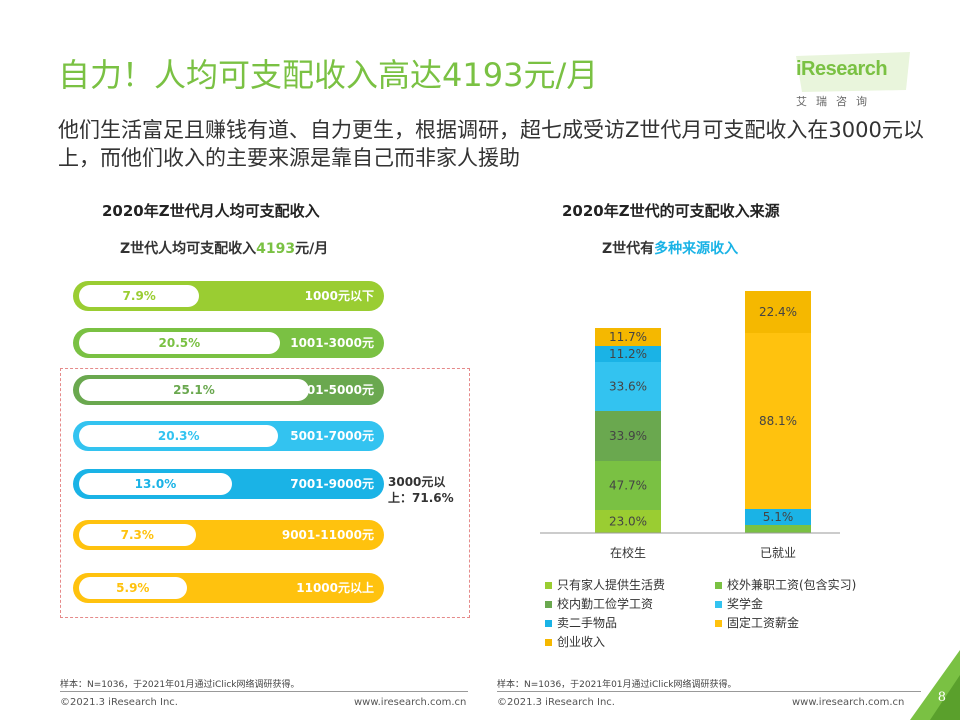 Image resolution: width=960 pixels, height=720 pixels. I want to click on right-sample-note: 样本：N=1036，于2021年01月通过iClick网络调研获得。, so click(617, 685).